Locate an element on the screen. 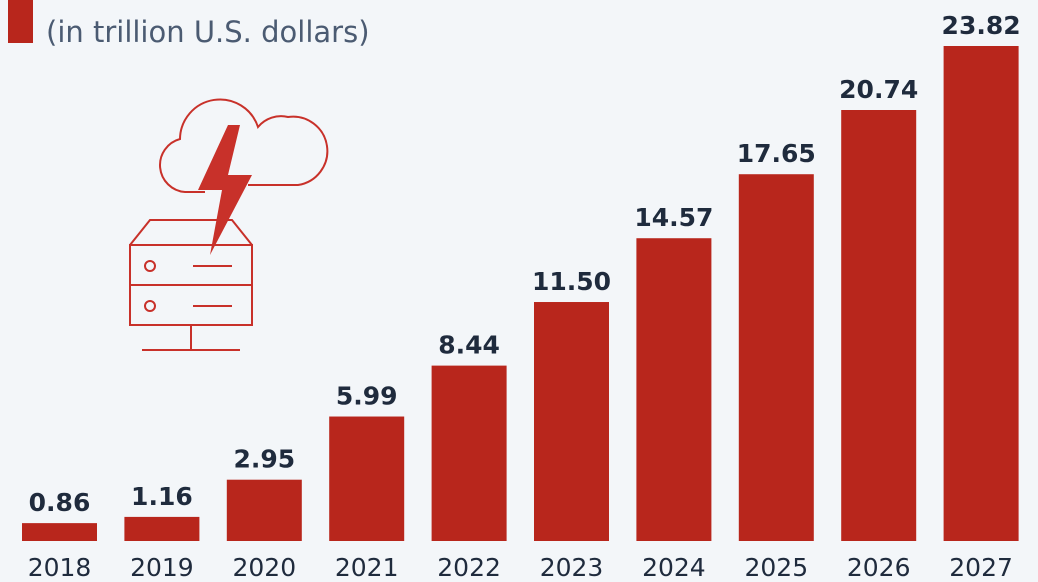 This screenshot has height=582, width=1038. x-tick-label: 2019 is located at coordinates (162, 567).